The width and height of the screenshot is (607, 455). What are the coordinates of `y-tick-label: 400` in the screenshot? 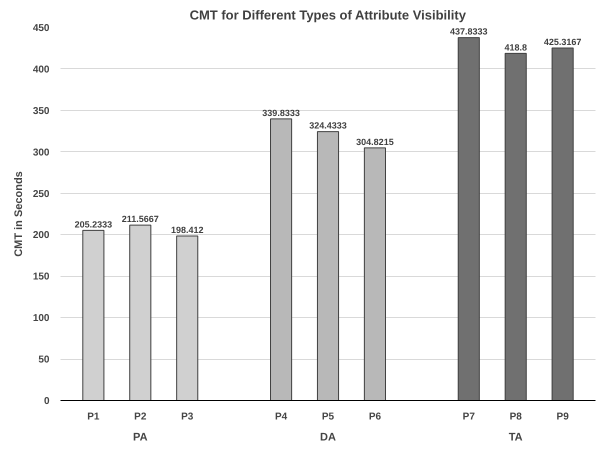 It's located at (41, 70).